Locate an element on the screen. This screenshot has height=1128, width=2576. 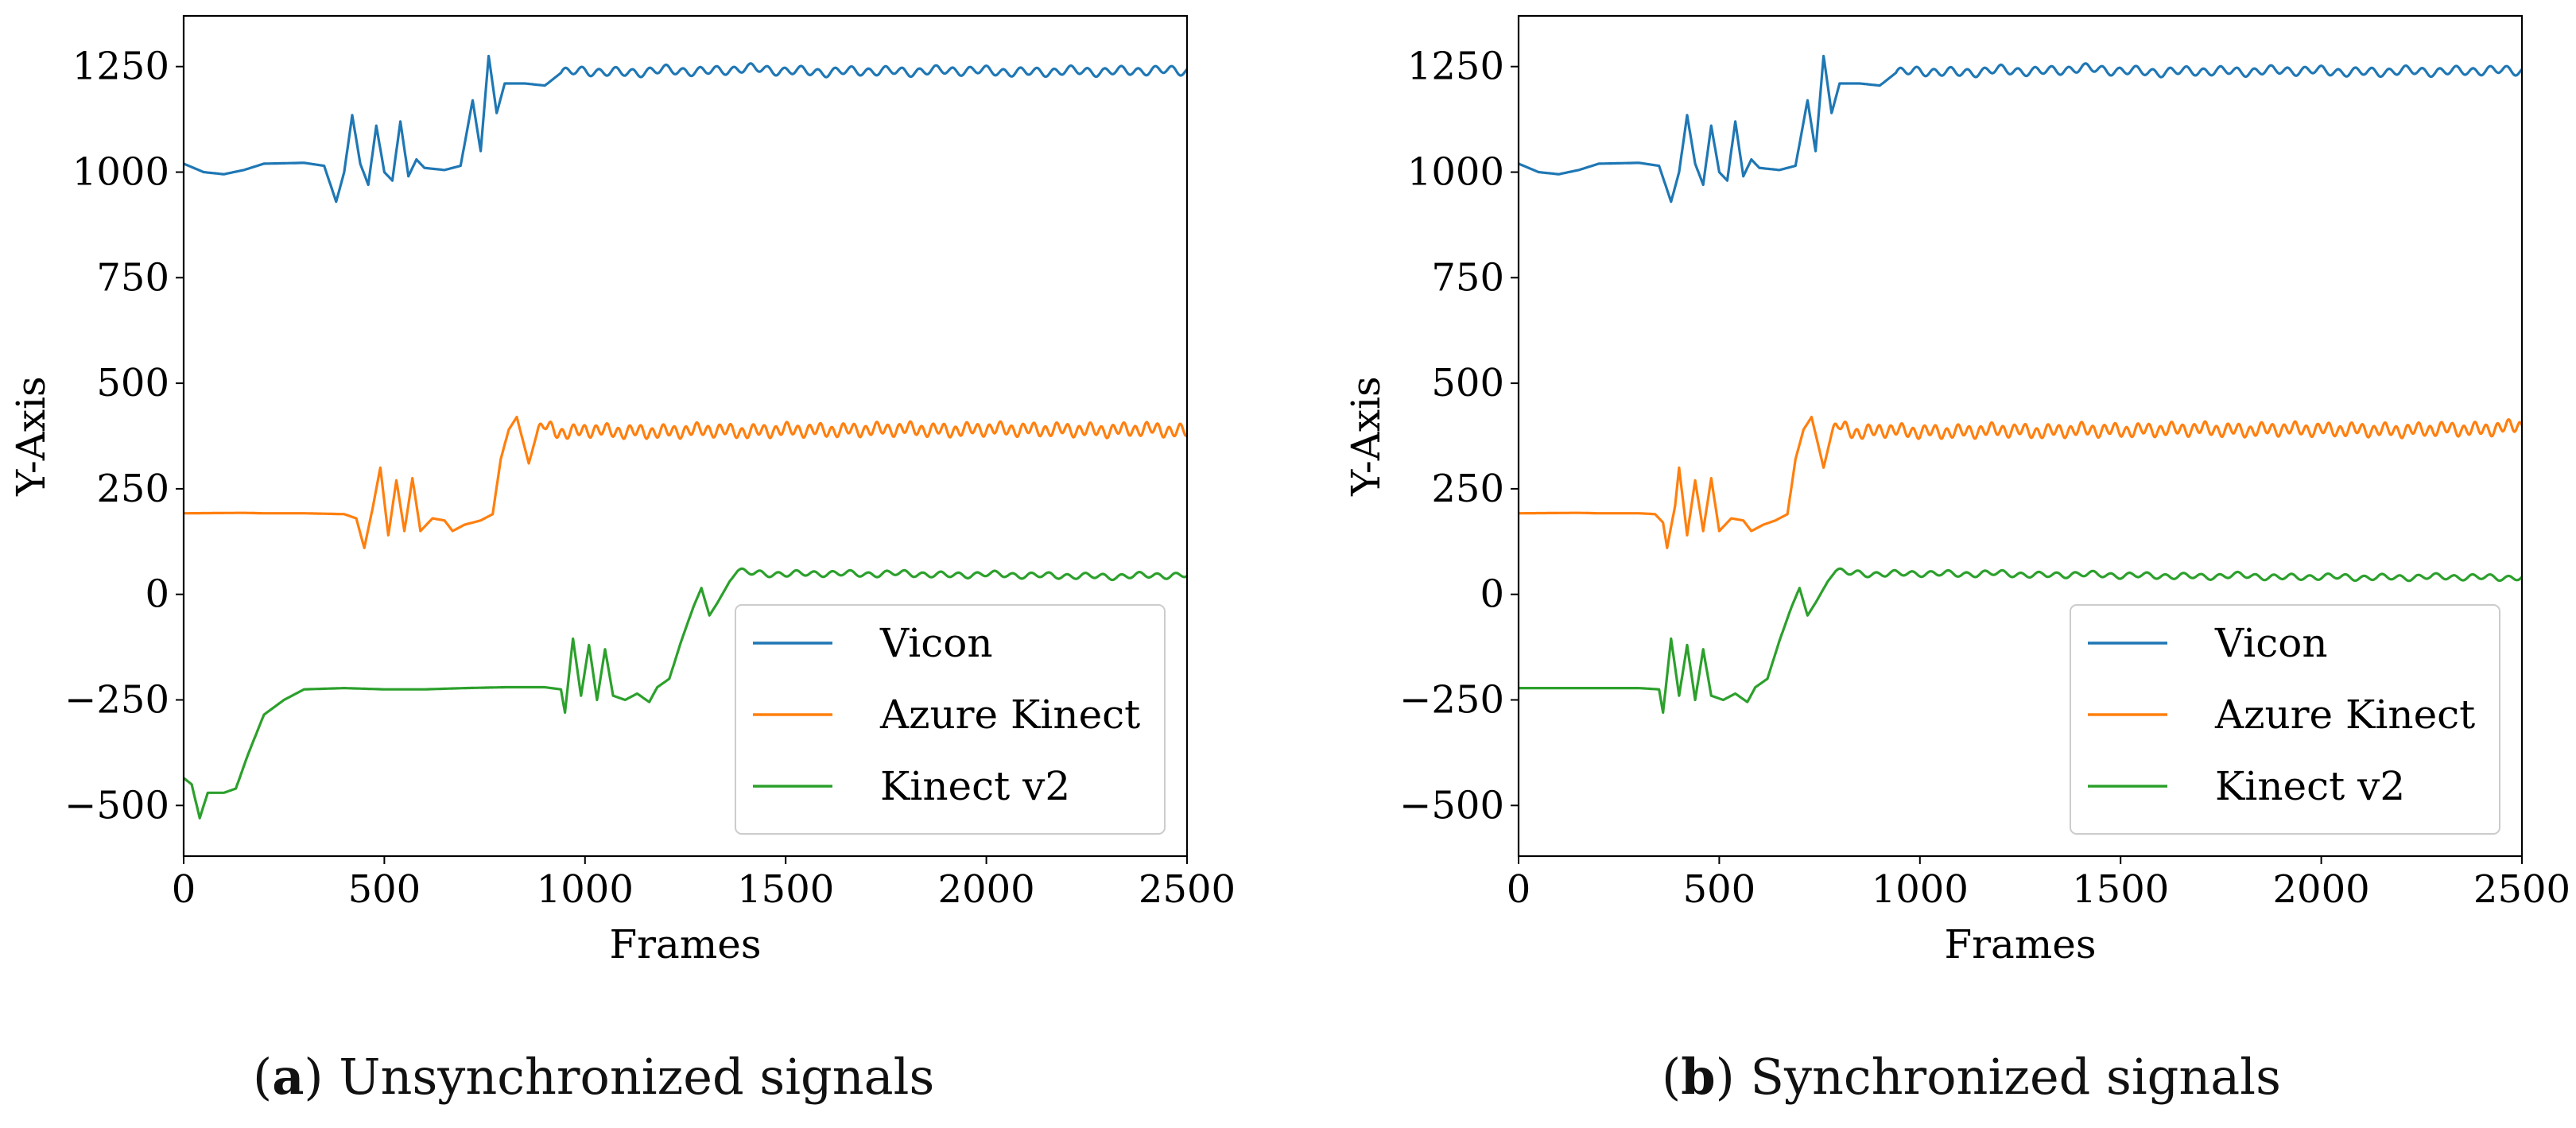
caption-a-text: Unsynchronized signals is located at coordinates (637, 1077).